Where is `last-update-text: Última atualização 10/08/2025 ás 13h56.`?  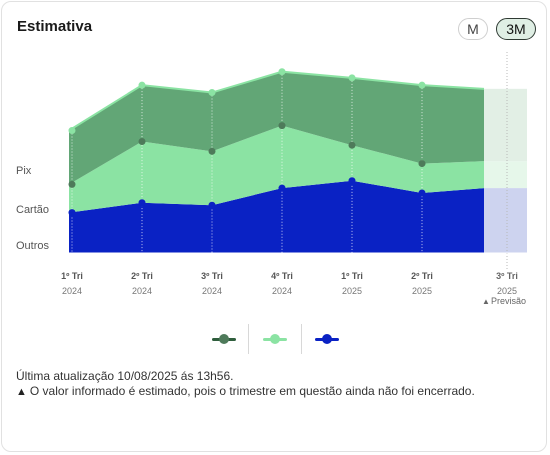
last-update-text: Última atualização 10/08/2025 ás 13h56. is located at coordinates (125, 376).